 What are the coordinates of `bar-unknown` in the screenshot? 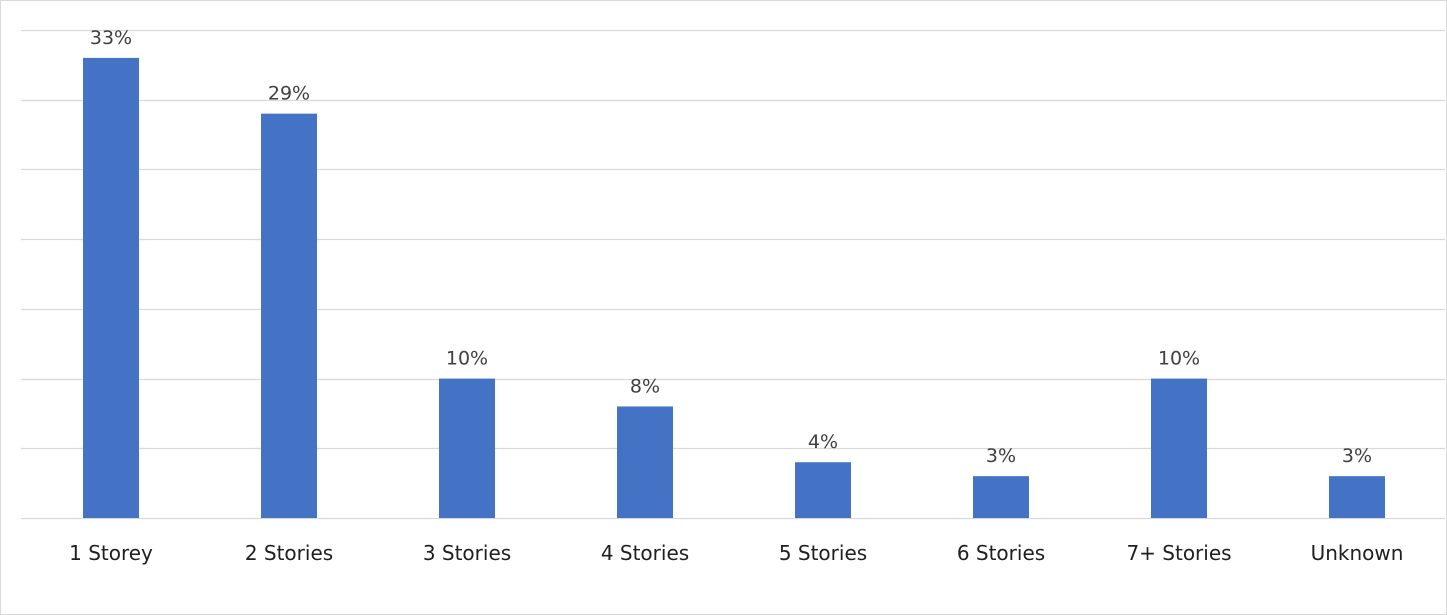 It's located at (1357, 497).